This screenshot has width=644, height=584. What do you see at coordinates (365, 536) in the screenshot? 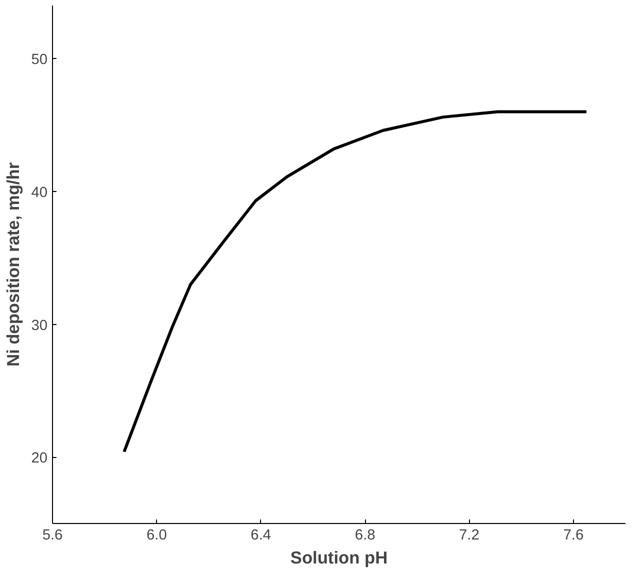
I see `x-tick-label: 6.8` at bounding box center [365, 536].